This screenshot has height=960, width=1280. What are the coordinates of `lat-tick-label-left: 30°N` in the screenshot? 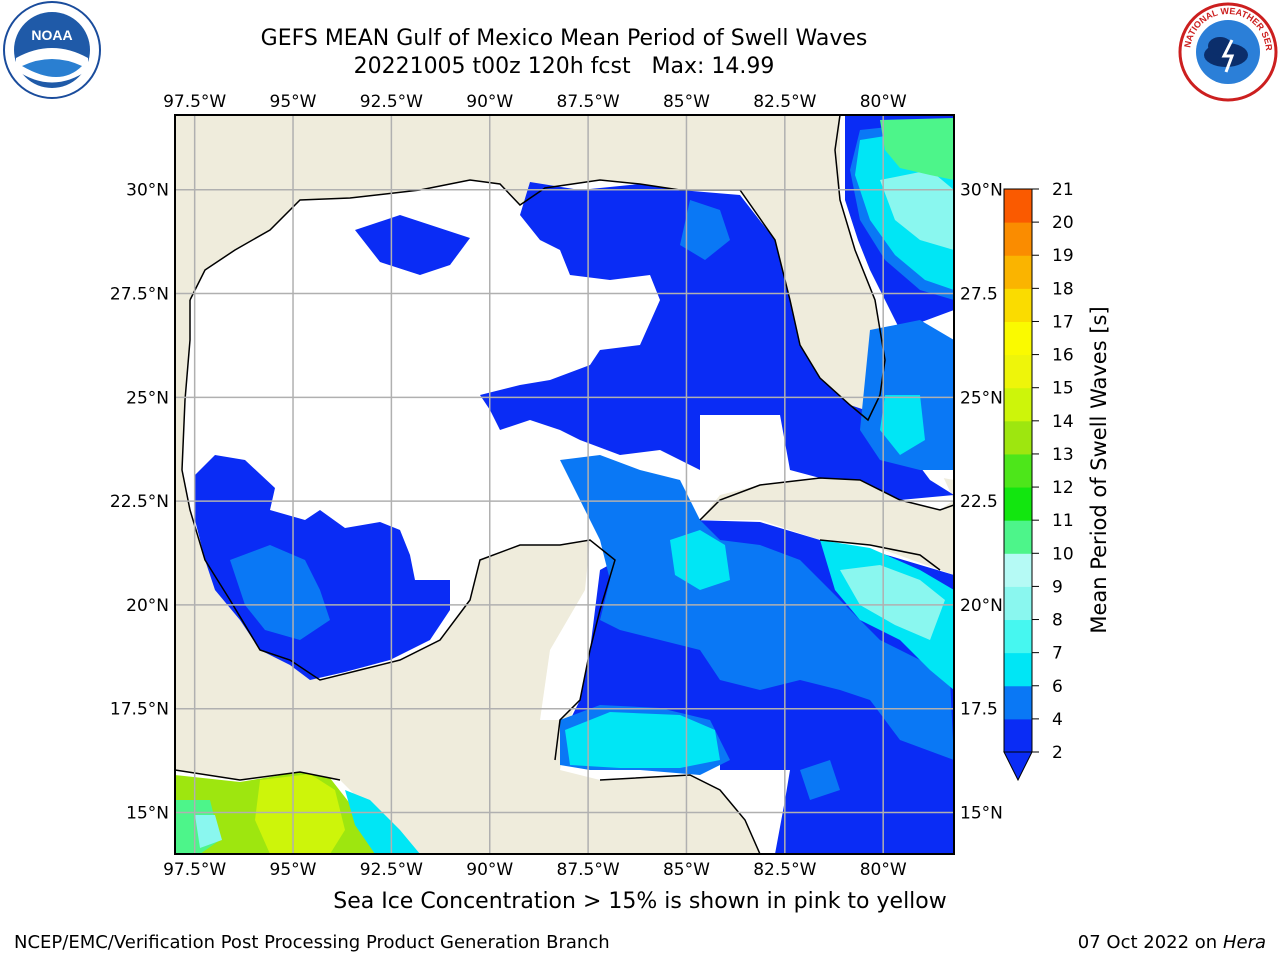 It's located at (147, 191).